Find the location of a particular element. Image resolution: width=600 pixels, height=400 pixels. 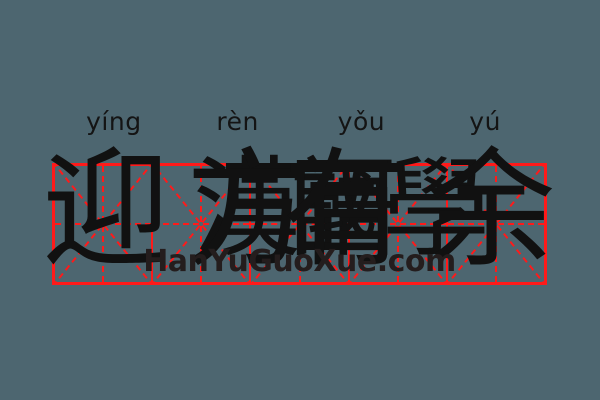

pinyin-row: yíng rèn yǒu yú is located at coordinates (299, 122).